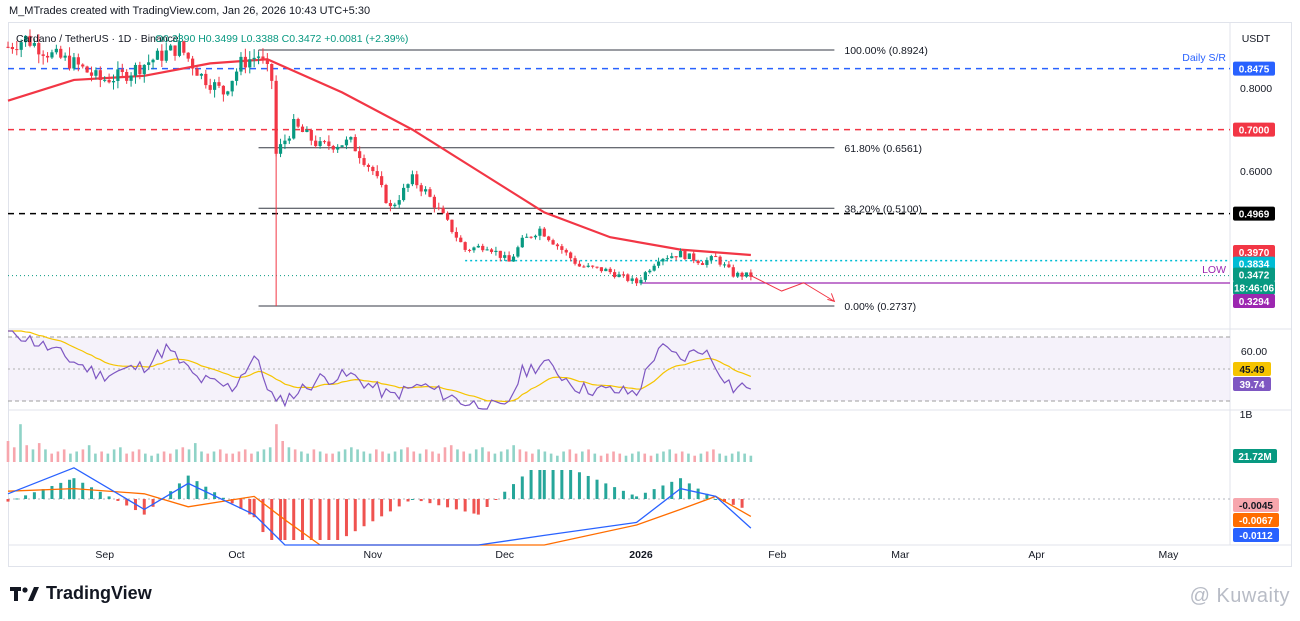 The image size is (1300, 621). I want to click on legend-symbol: Cardano / TetherUS · 1D · Binance, so click(97, 39).